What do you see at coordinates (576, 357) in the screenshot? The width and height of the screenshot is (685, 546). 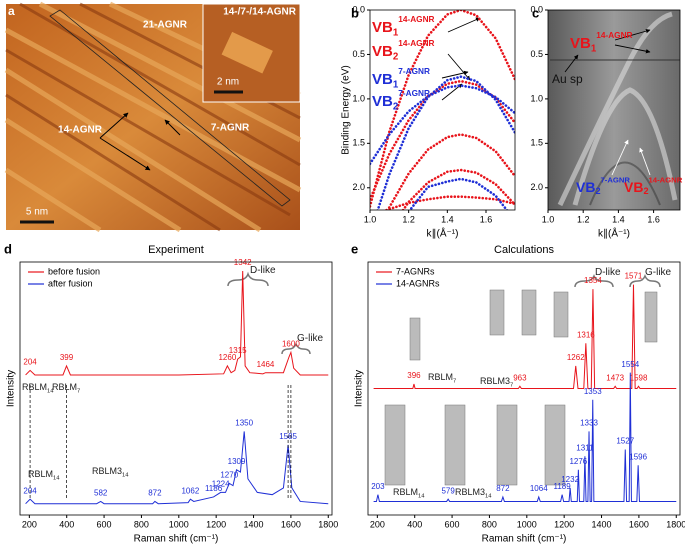 I see `peak-label: 1262` at bounding box center [576, 357].